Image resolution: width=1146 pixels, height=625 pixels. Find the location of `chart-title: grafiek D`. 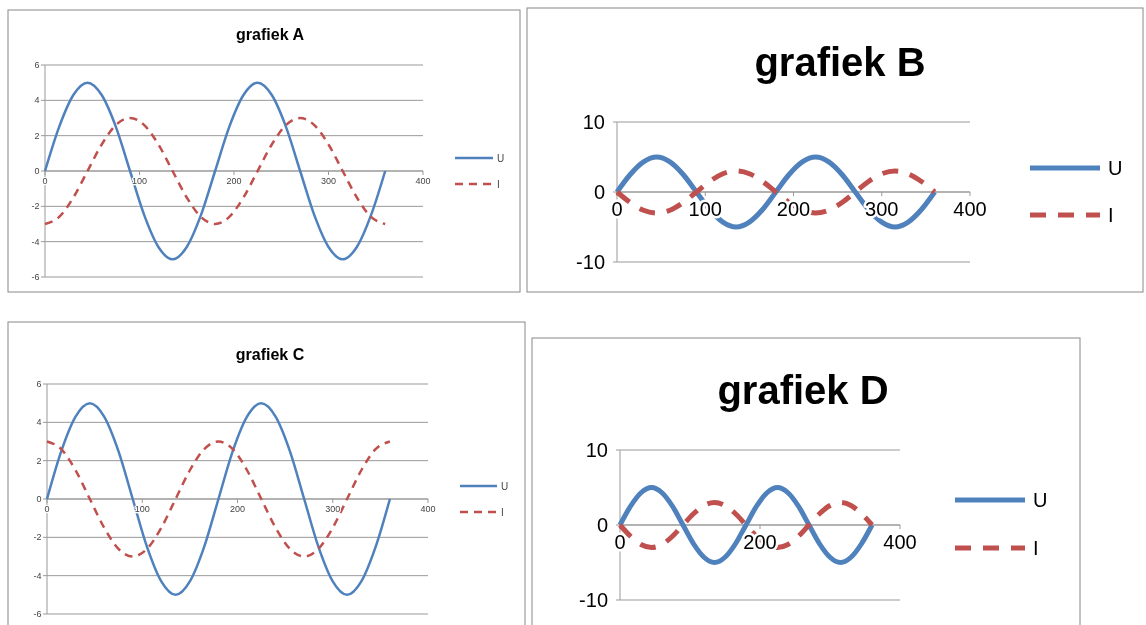

chart-title: grafiek D is located at coordinates (803, 390).